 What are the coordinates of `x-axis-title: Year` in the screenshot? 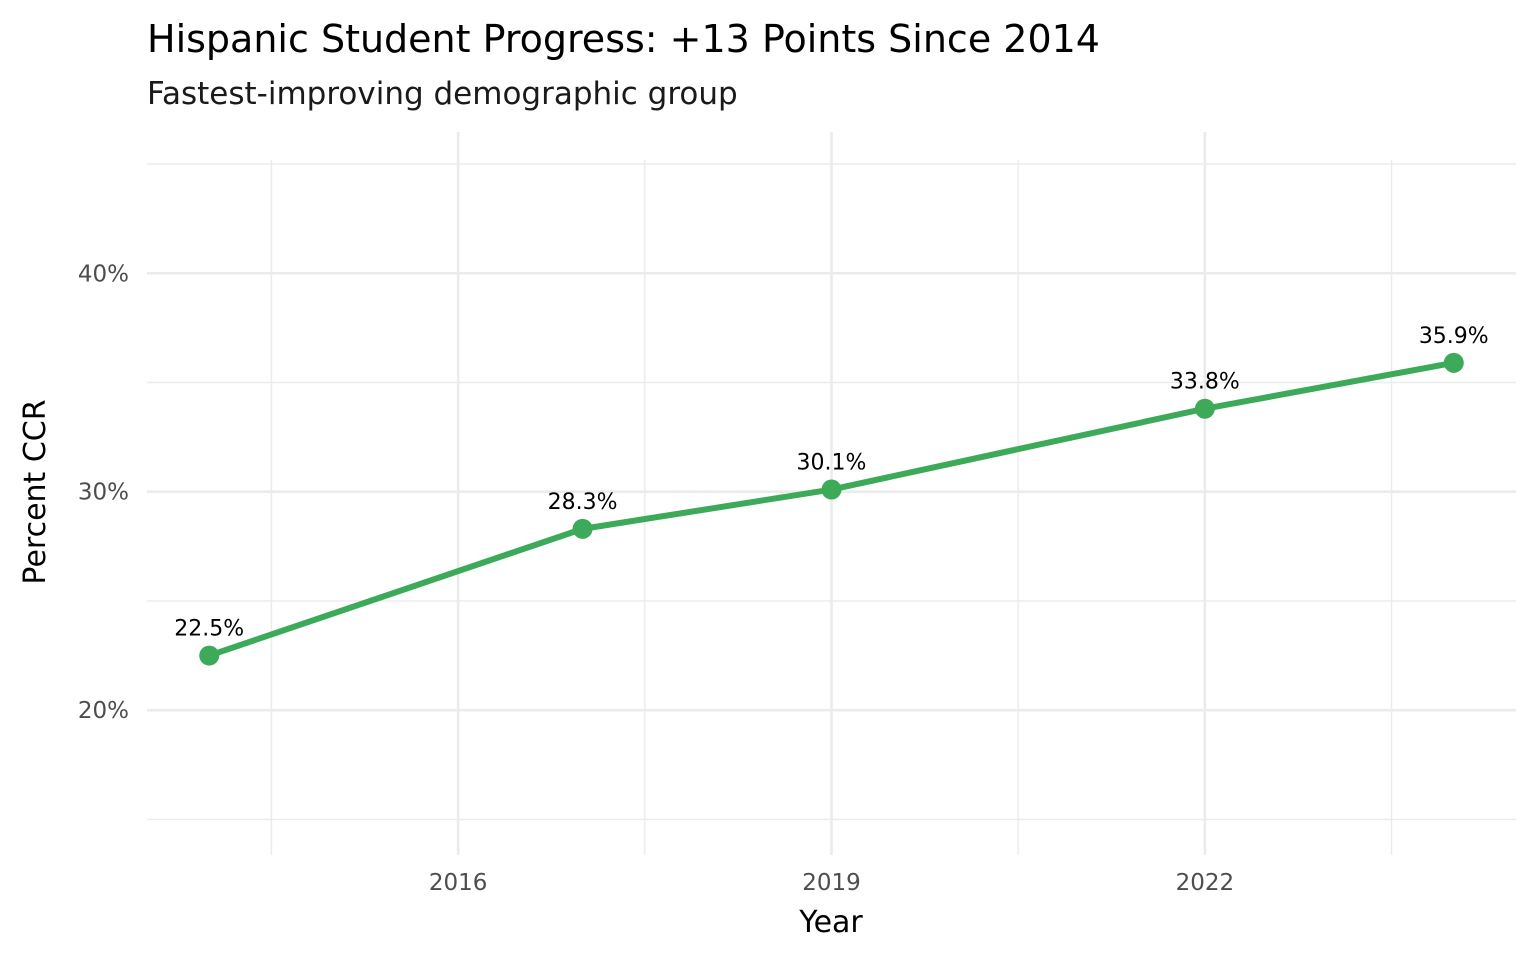 It's located at (830, 922).